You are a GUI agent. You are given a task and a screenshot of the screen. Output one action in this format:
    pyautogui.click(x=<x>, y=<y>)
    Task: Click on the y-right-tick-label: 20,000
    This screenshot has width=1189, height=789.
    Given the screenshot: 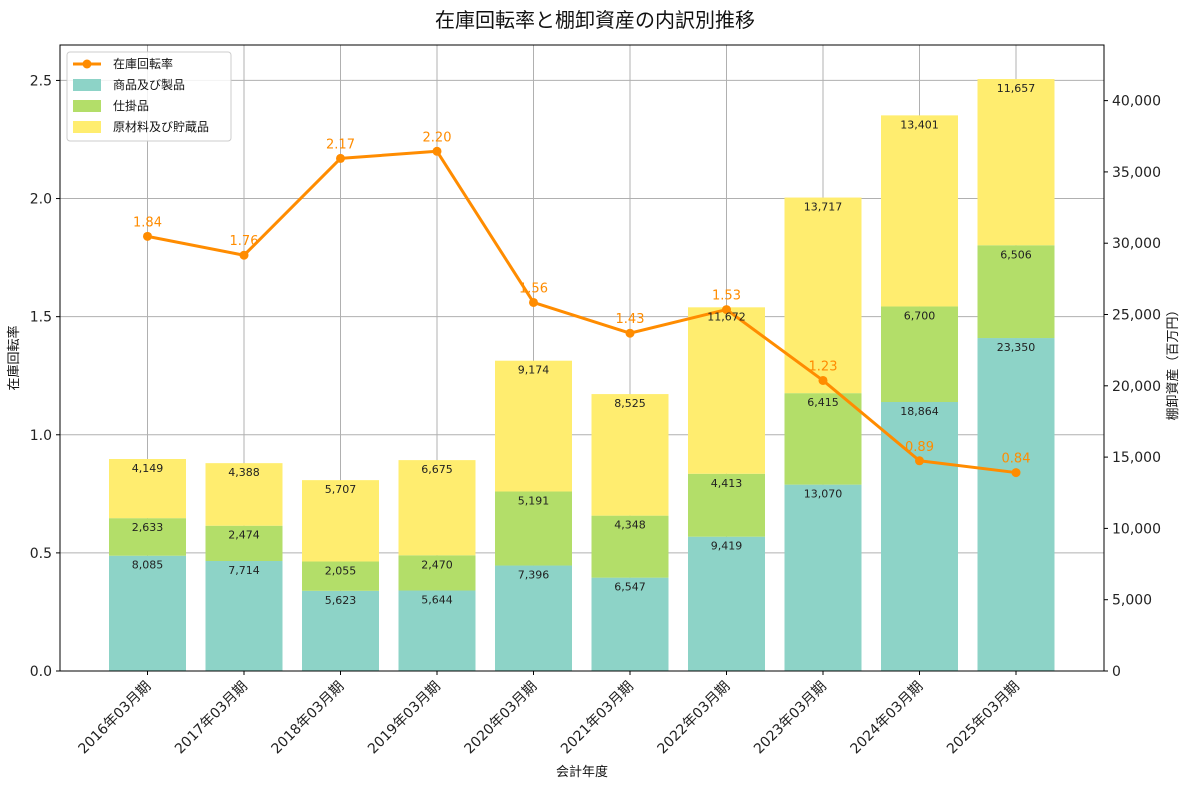 What is the action you would take?
    pyautogui.click(x=1136, y=387)
    